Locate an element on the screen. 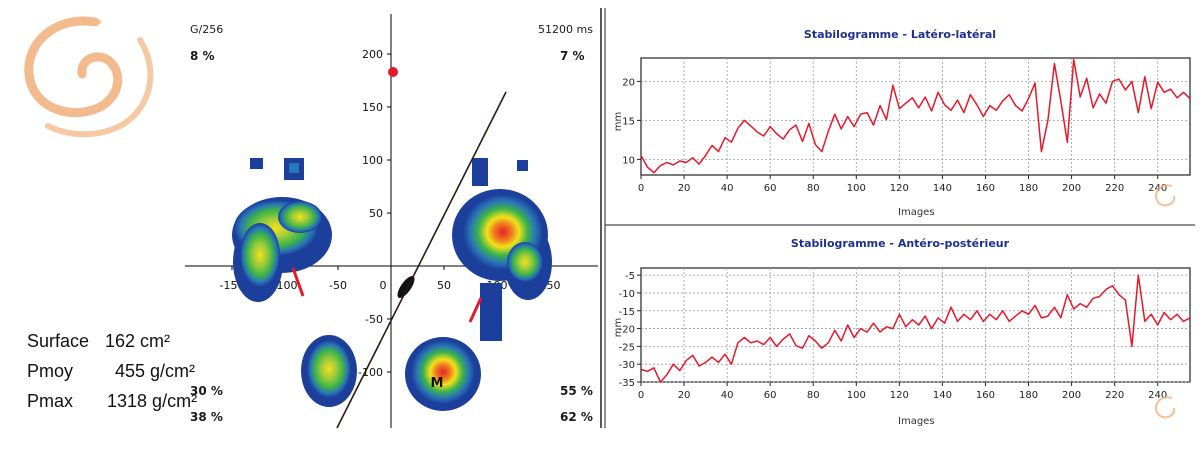 The height and width of the screenshot is (450, 1200). chart-ap-title: Stabilogramme - Antéro-postérieur is located at coordinates (900, 243).